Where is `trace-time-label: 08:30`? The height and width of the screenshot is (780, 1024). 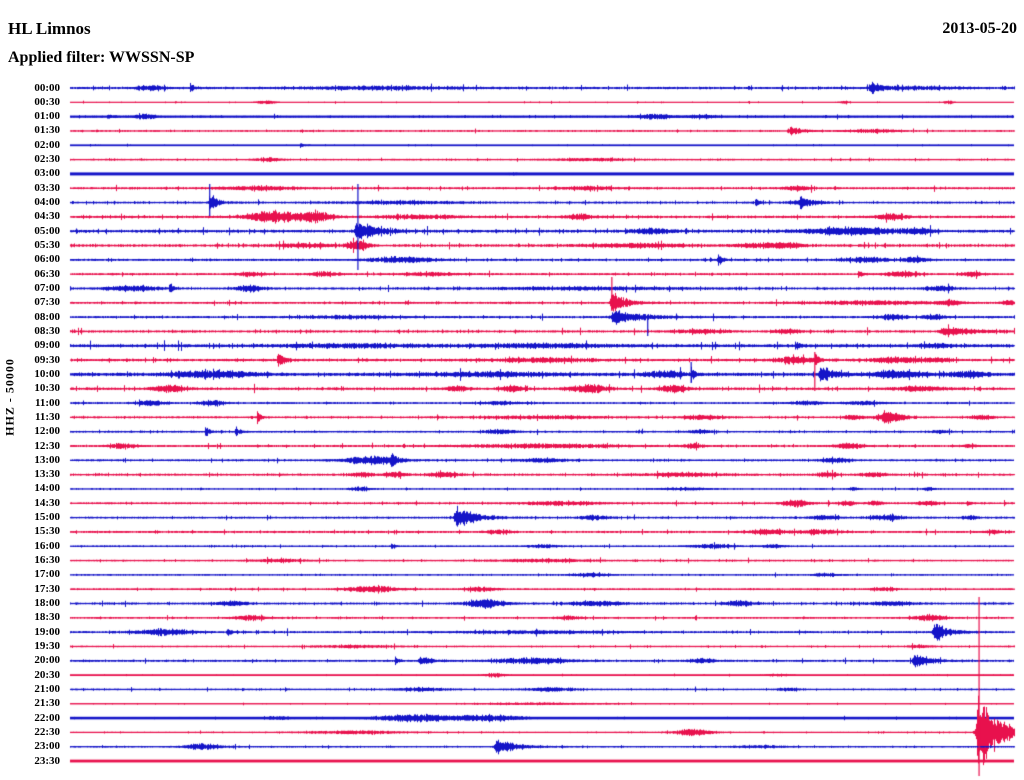 trace-time-label: 08:30 is located at coordinates (47, 330).